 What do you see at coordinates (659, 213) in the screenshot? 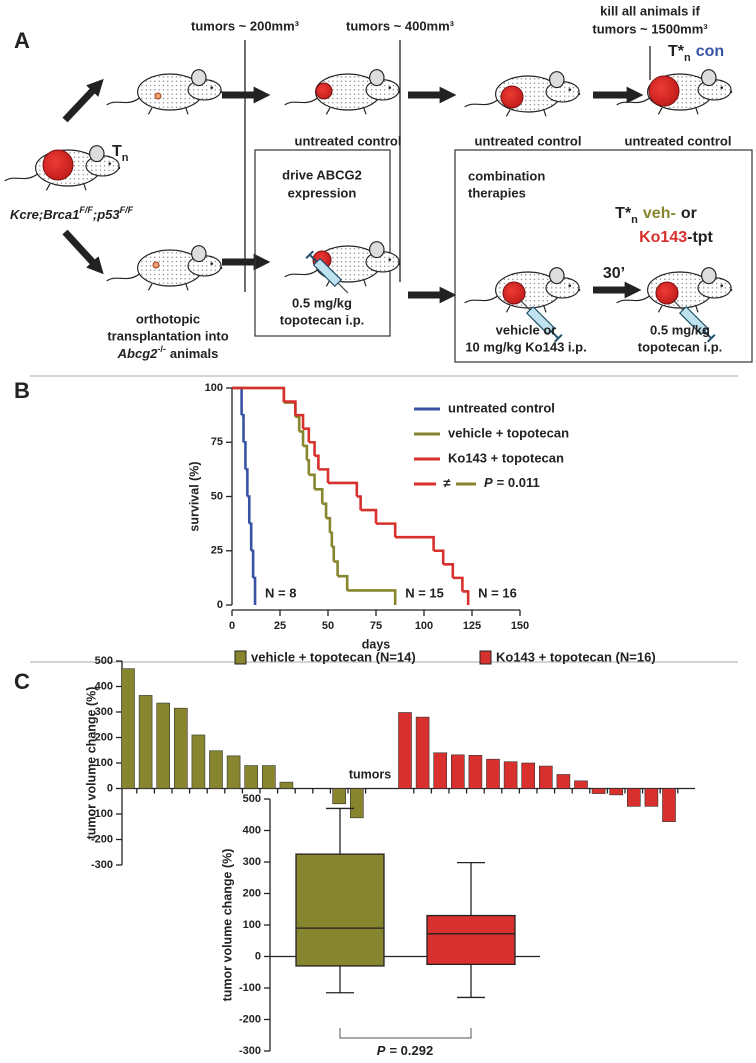
I see `text: veh-` at bounding box center [659, 213].